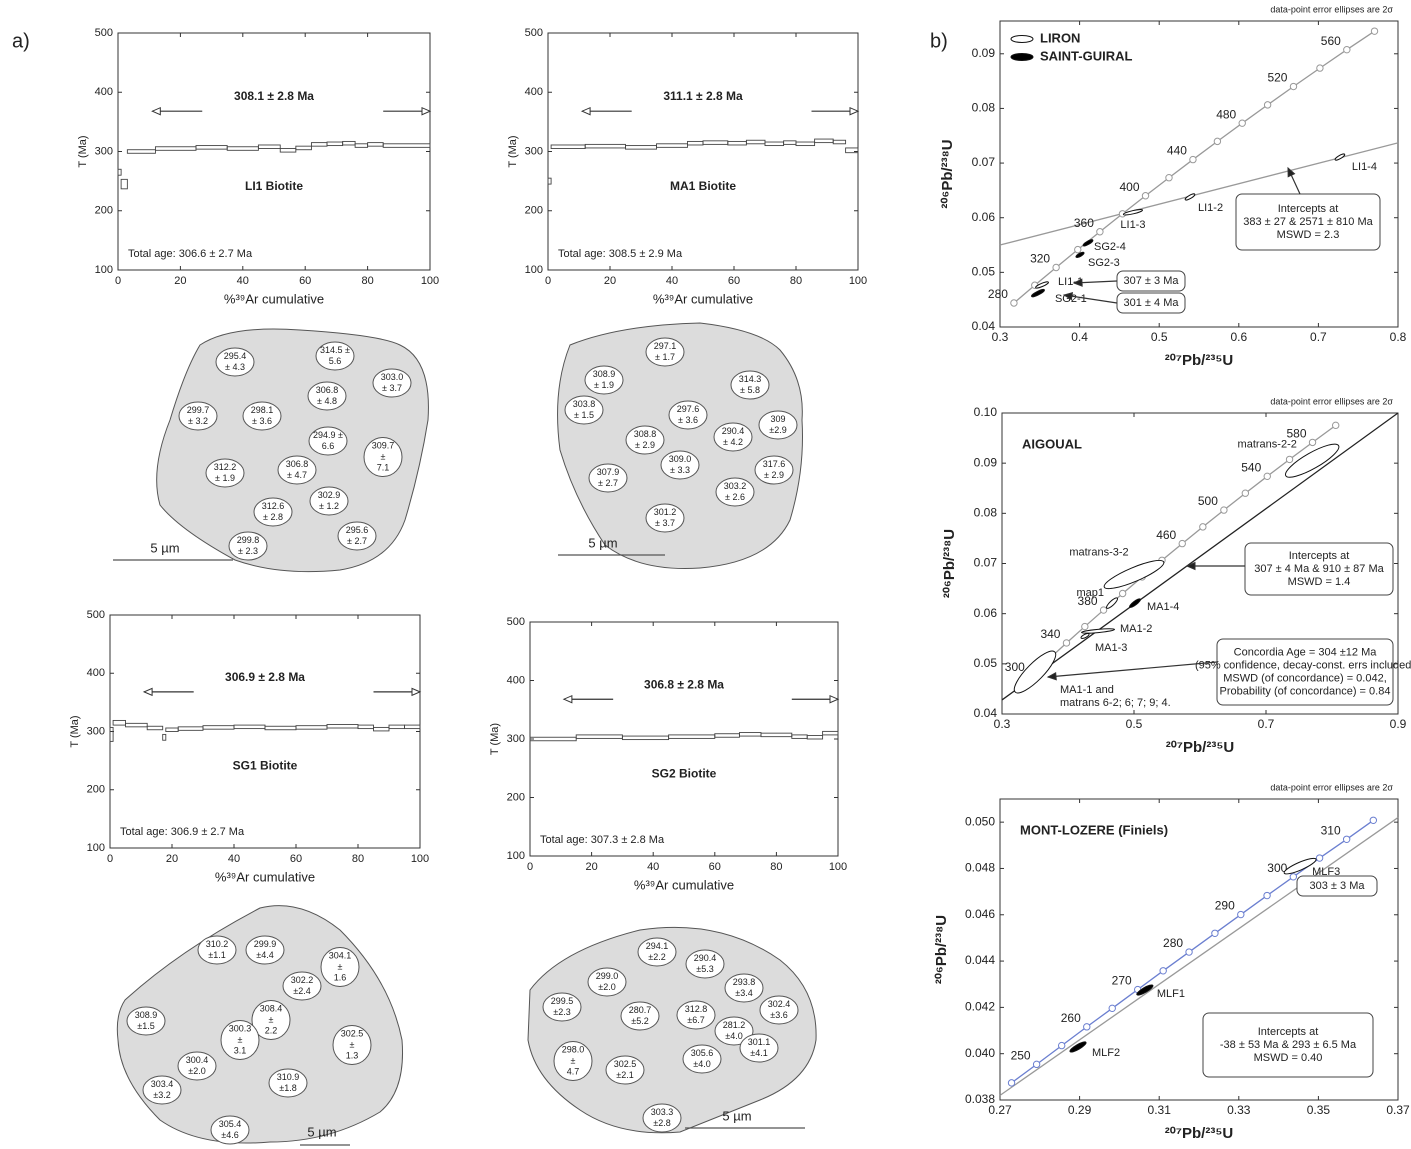  Describe the element at coordinates (262, 410) in the screenshot. I see `spot-age: 298.1` at that location.